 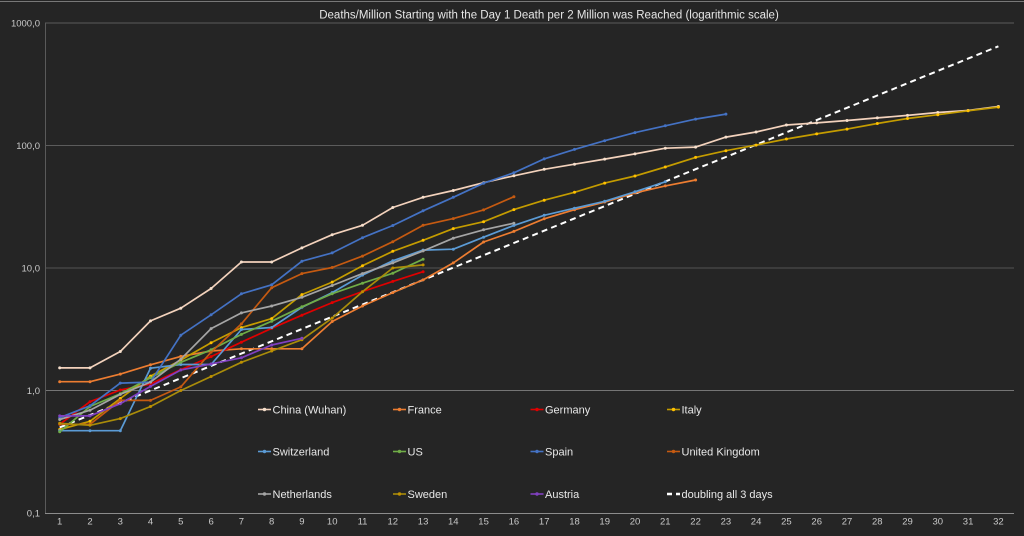 I want to click on svg-text: 100,0, so click(x=28, y=146).